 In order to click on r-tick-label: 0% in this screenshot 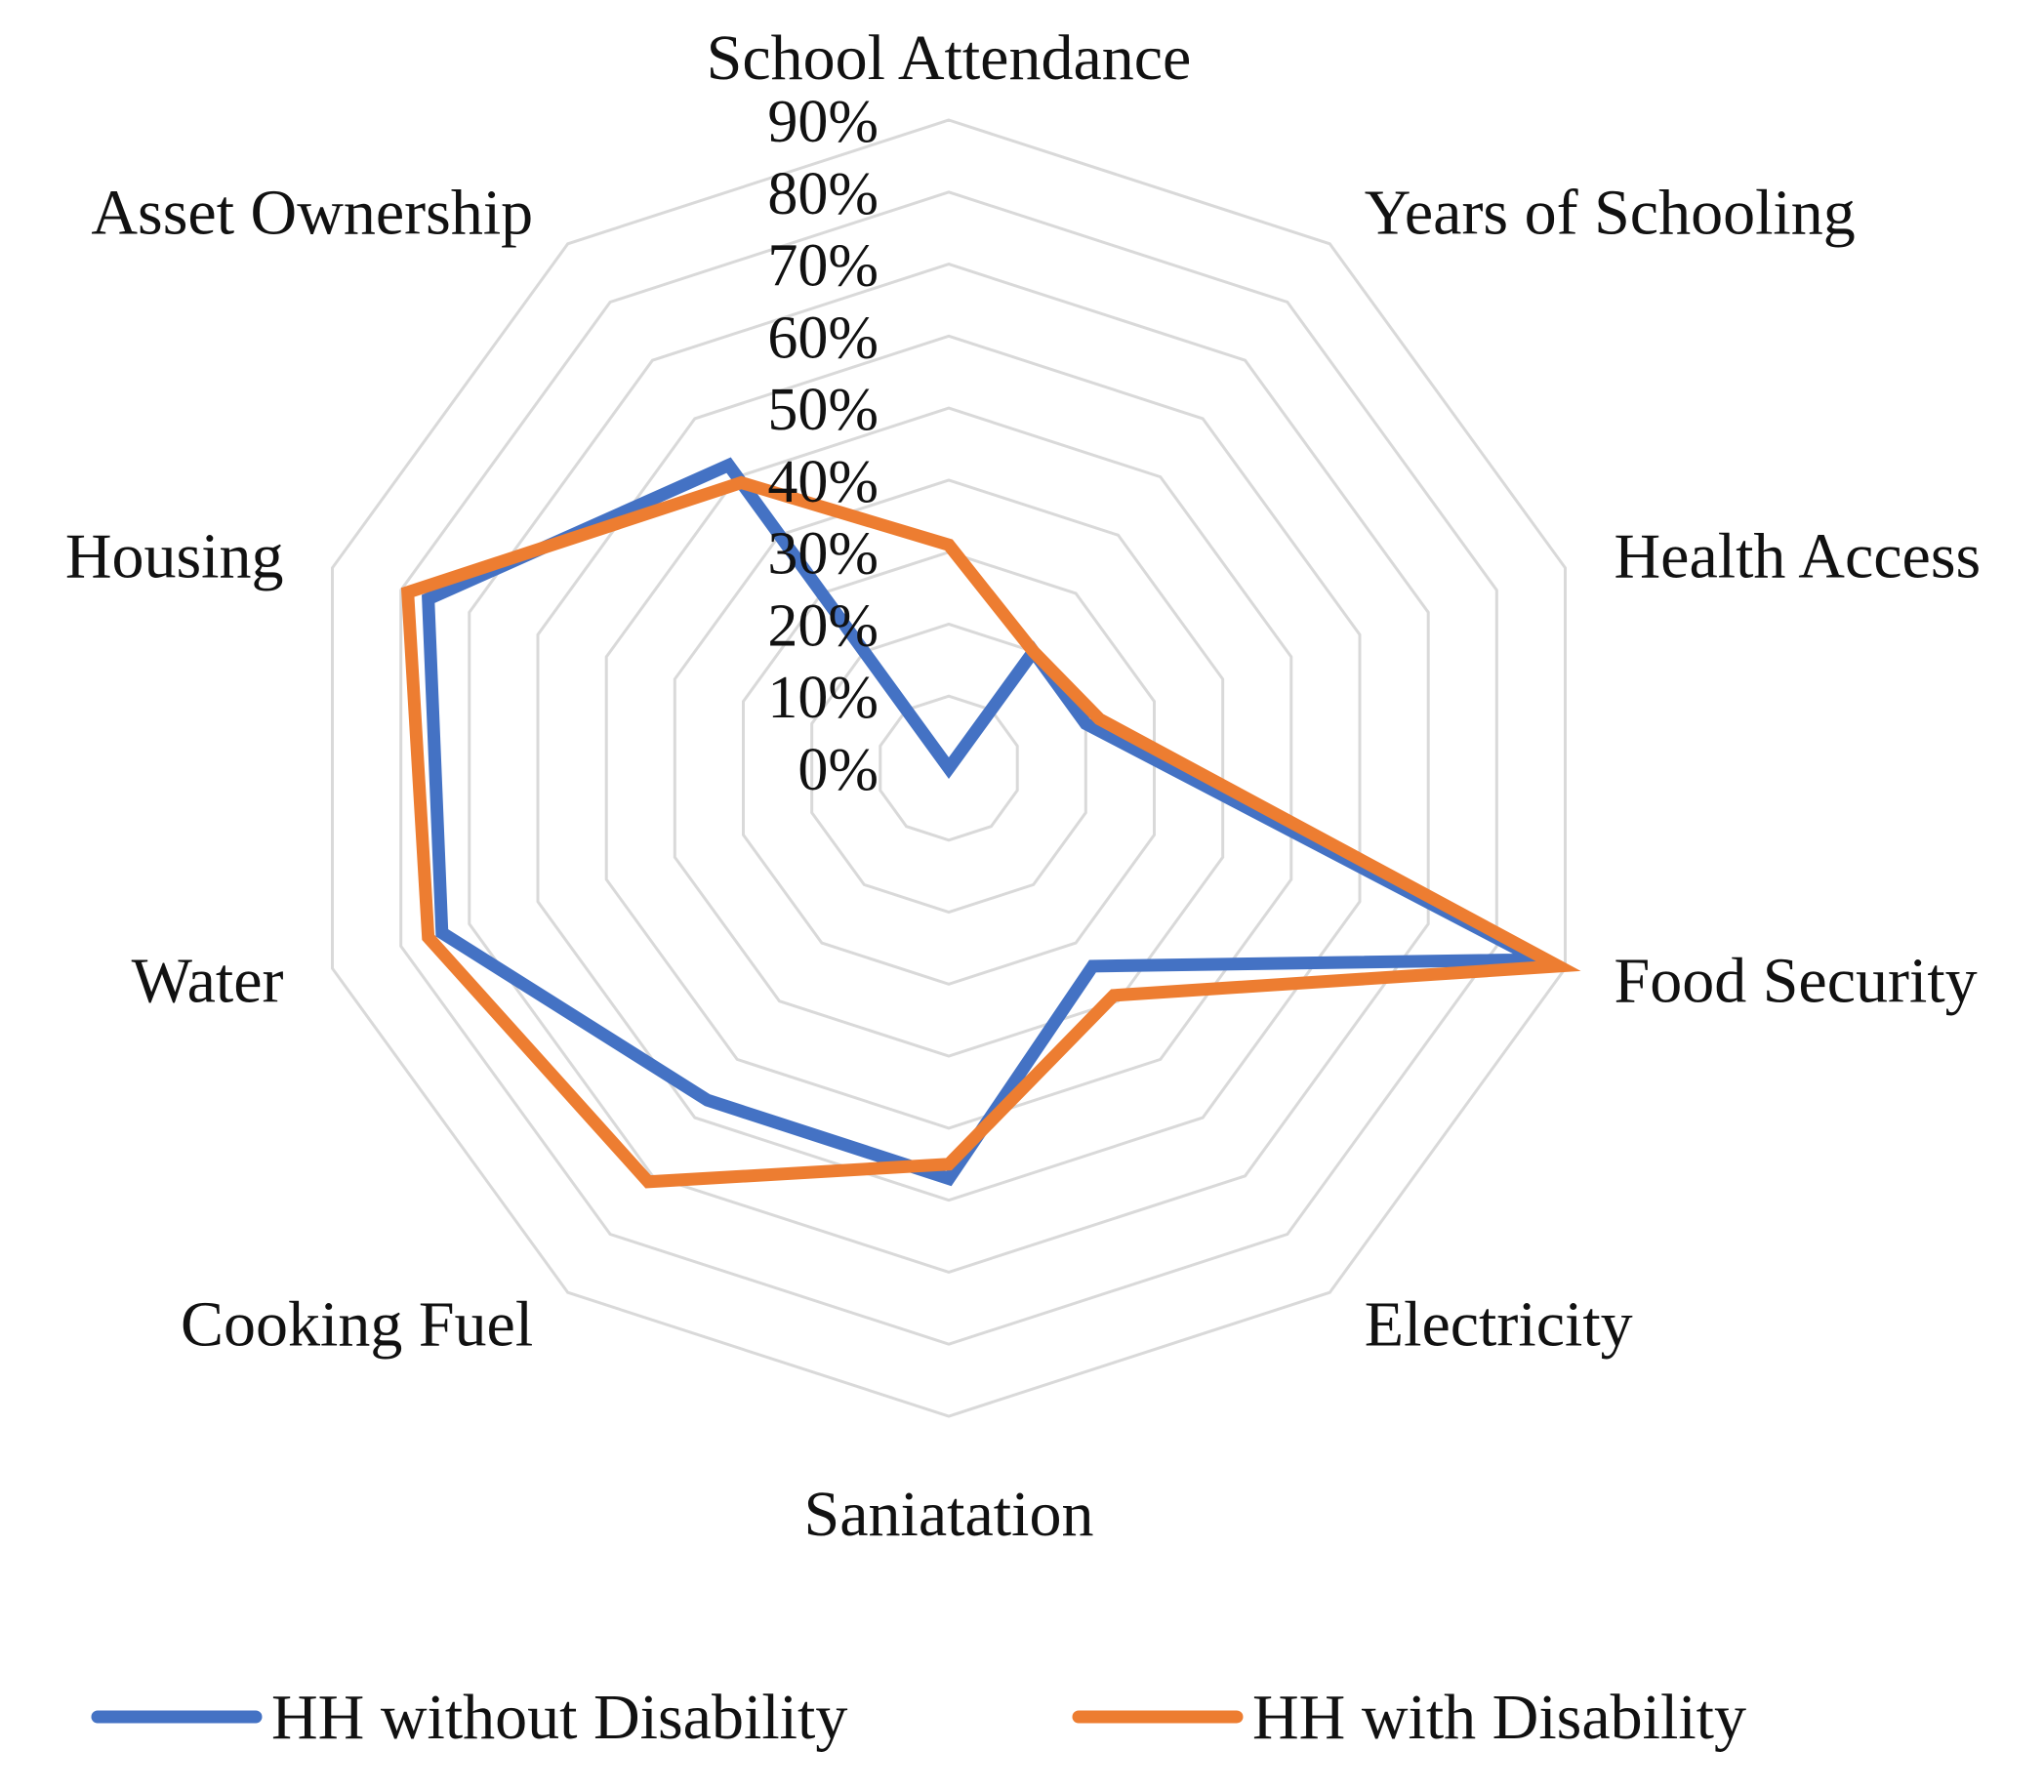, I will do `click(838, 770)`.